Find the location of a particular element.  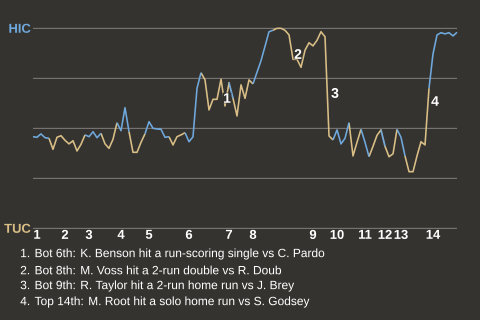

x-tick-label: 1 is located at coordinates (37, 234).